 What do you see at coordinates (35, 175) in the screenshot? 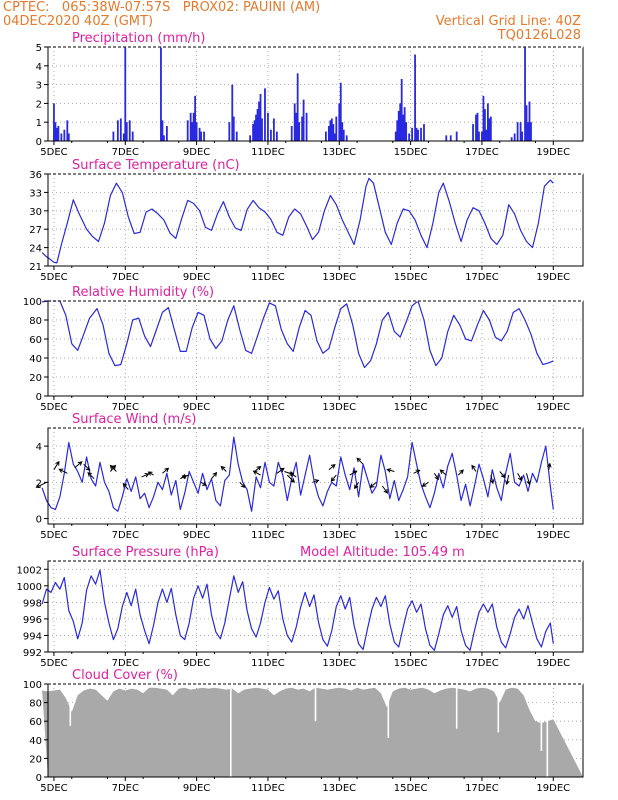
I see `y-tick-label: 36` at bounding box center [35, 175].